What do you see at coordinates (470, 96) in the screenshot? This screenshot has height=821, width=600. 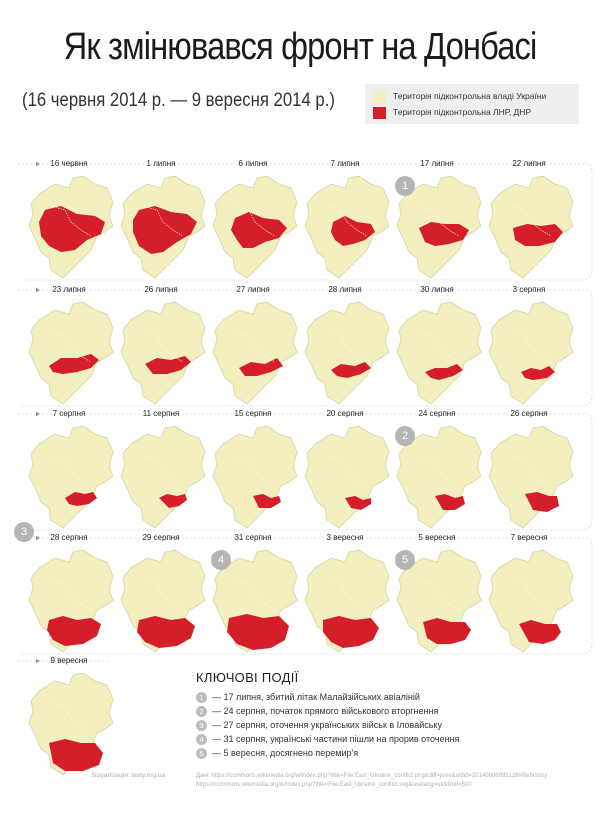 I see `legend-label-ukraine: Територія підконтрольна владі України` at bounding box center [470, 96].